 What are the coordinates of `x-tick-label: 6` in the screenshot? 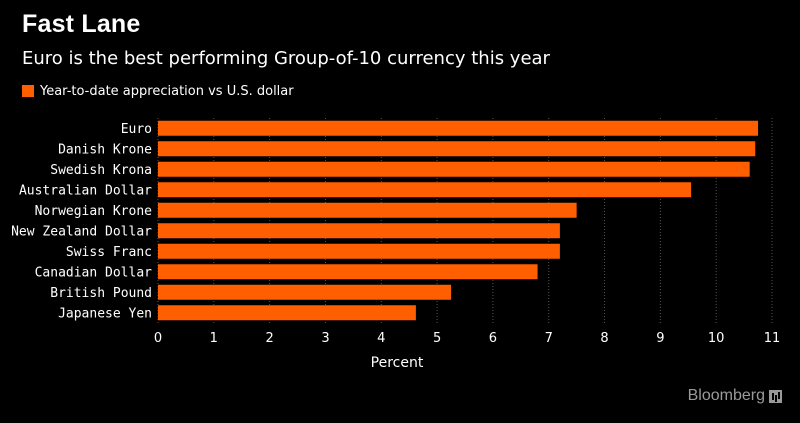 It's located at (493, 338).